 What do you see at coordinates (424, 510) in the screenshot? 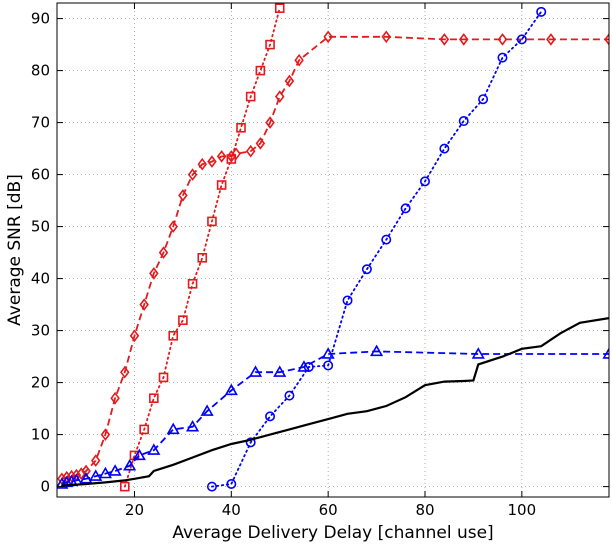
I see `x-tick-label: 80` at bounding box center [424, 510].